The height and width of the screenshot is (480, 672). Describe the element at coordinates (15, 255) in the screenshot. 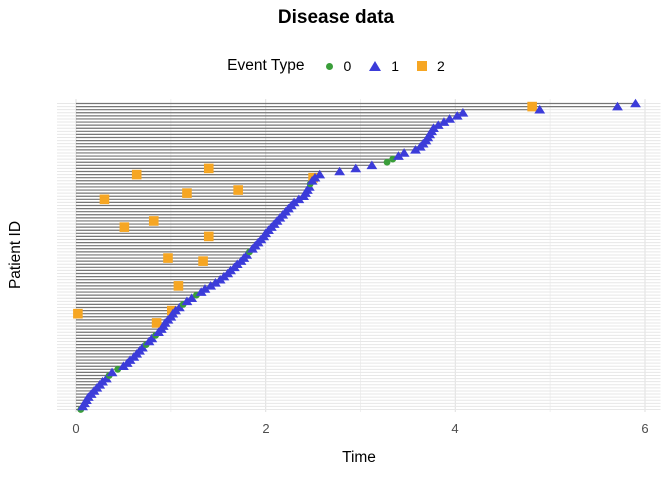

I see `y-axis-label: Patient ID` at that location.